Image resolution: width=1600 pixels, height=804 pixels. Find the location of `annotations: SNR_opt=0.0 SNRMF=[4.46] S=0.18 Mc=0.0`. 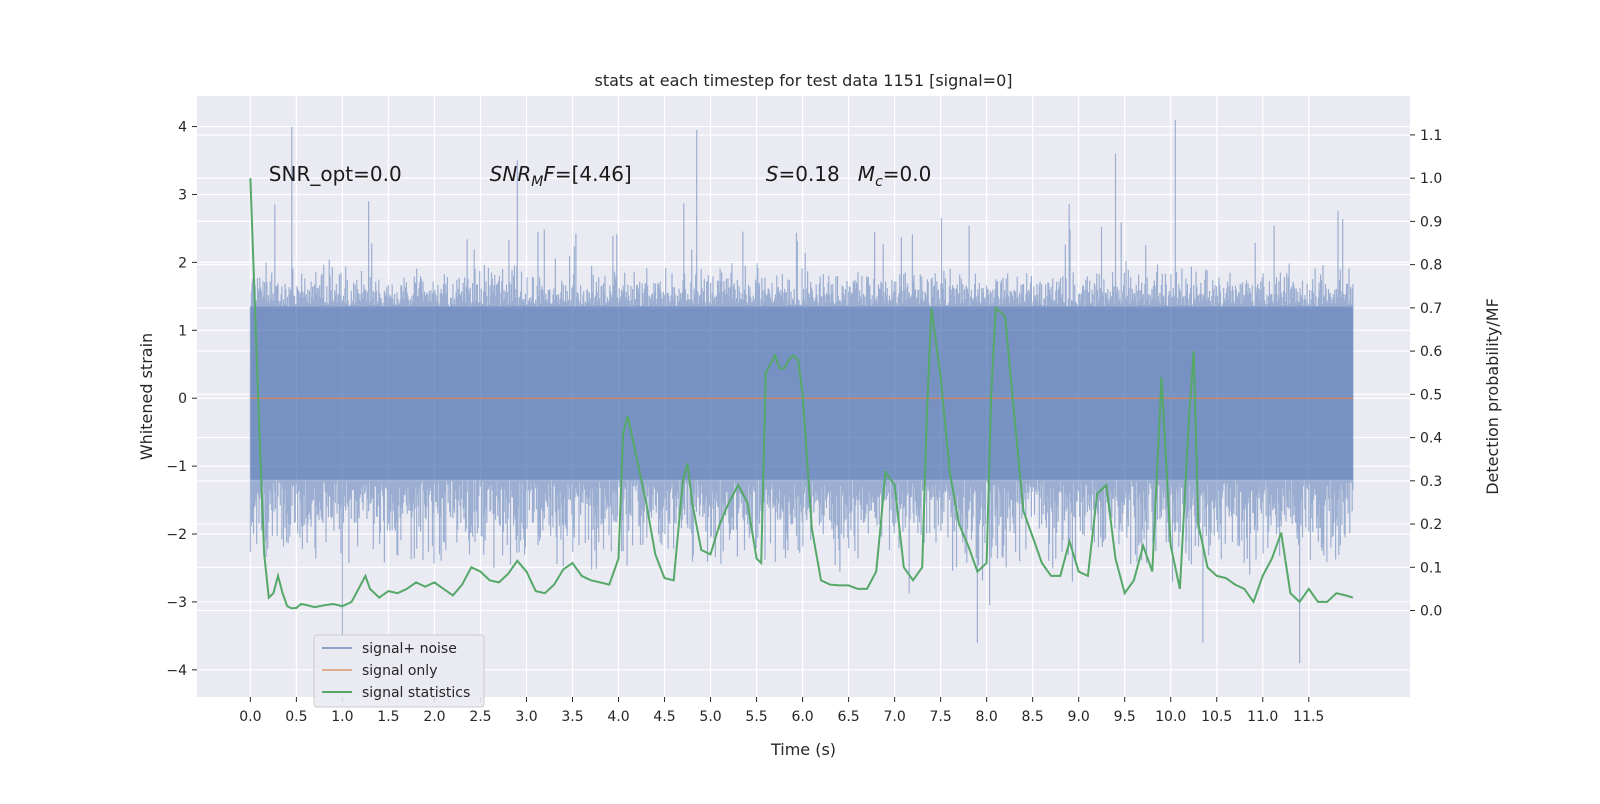

annotations: SNR_opt=0.0 SNRMF=[4.46] S=0.18 Mc=0.0 is located at coordinates (600, 176).